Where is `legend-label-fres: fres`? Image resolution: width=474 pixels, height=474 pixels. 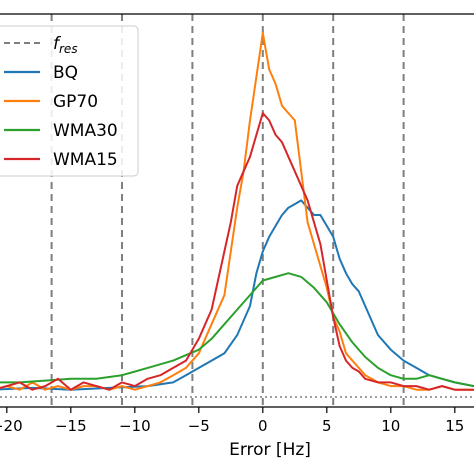 legend-label-fres: fres is located at coordinates (65, 45).